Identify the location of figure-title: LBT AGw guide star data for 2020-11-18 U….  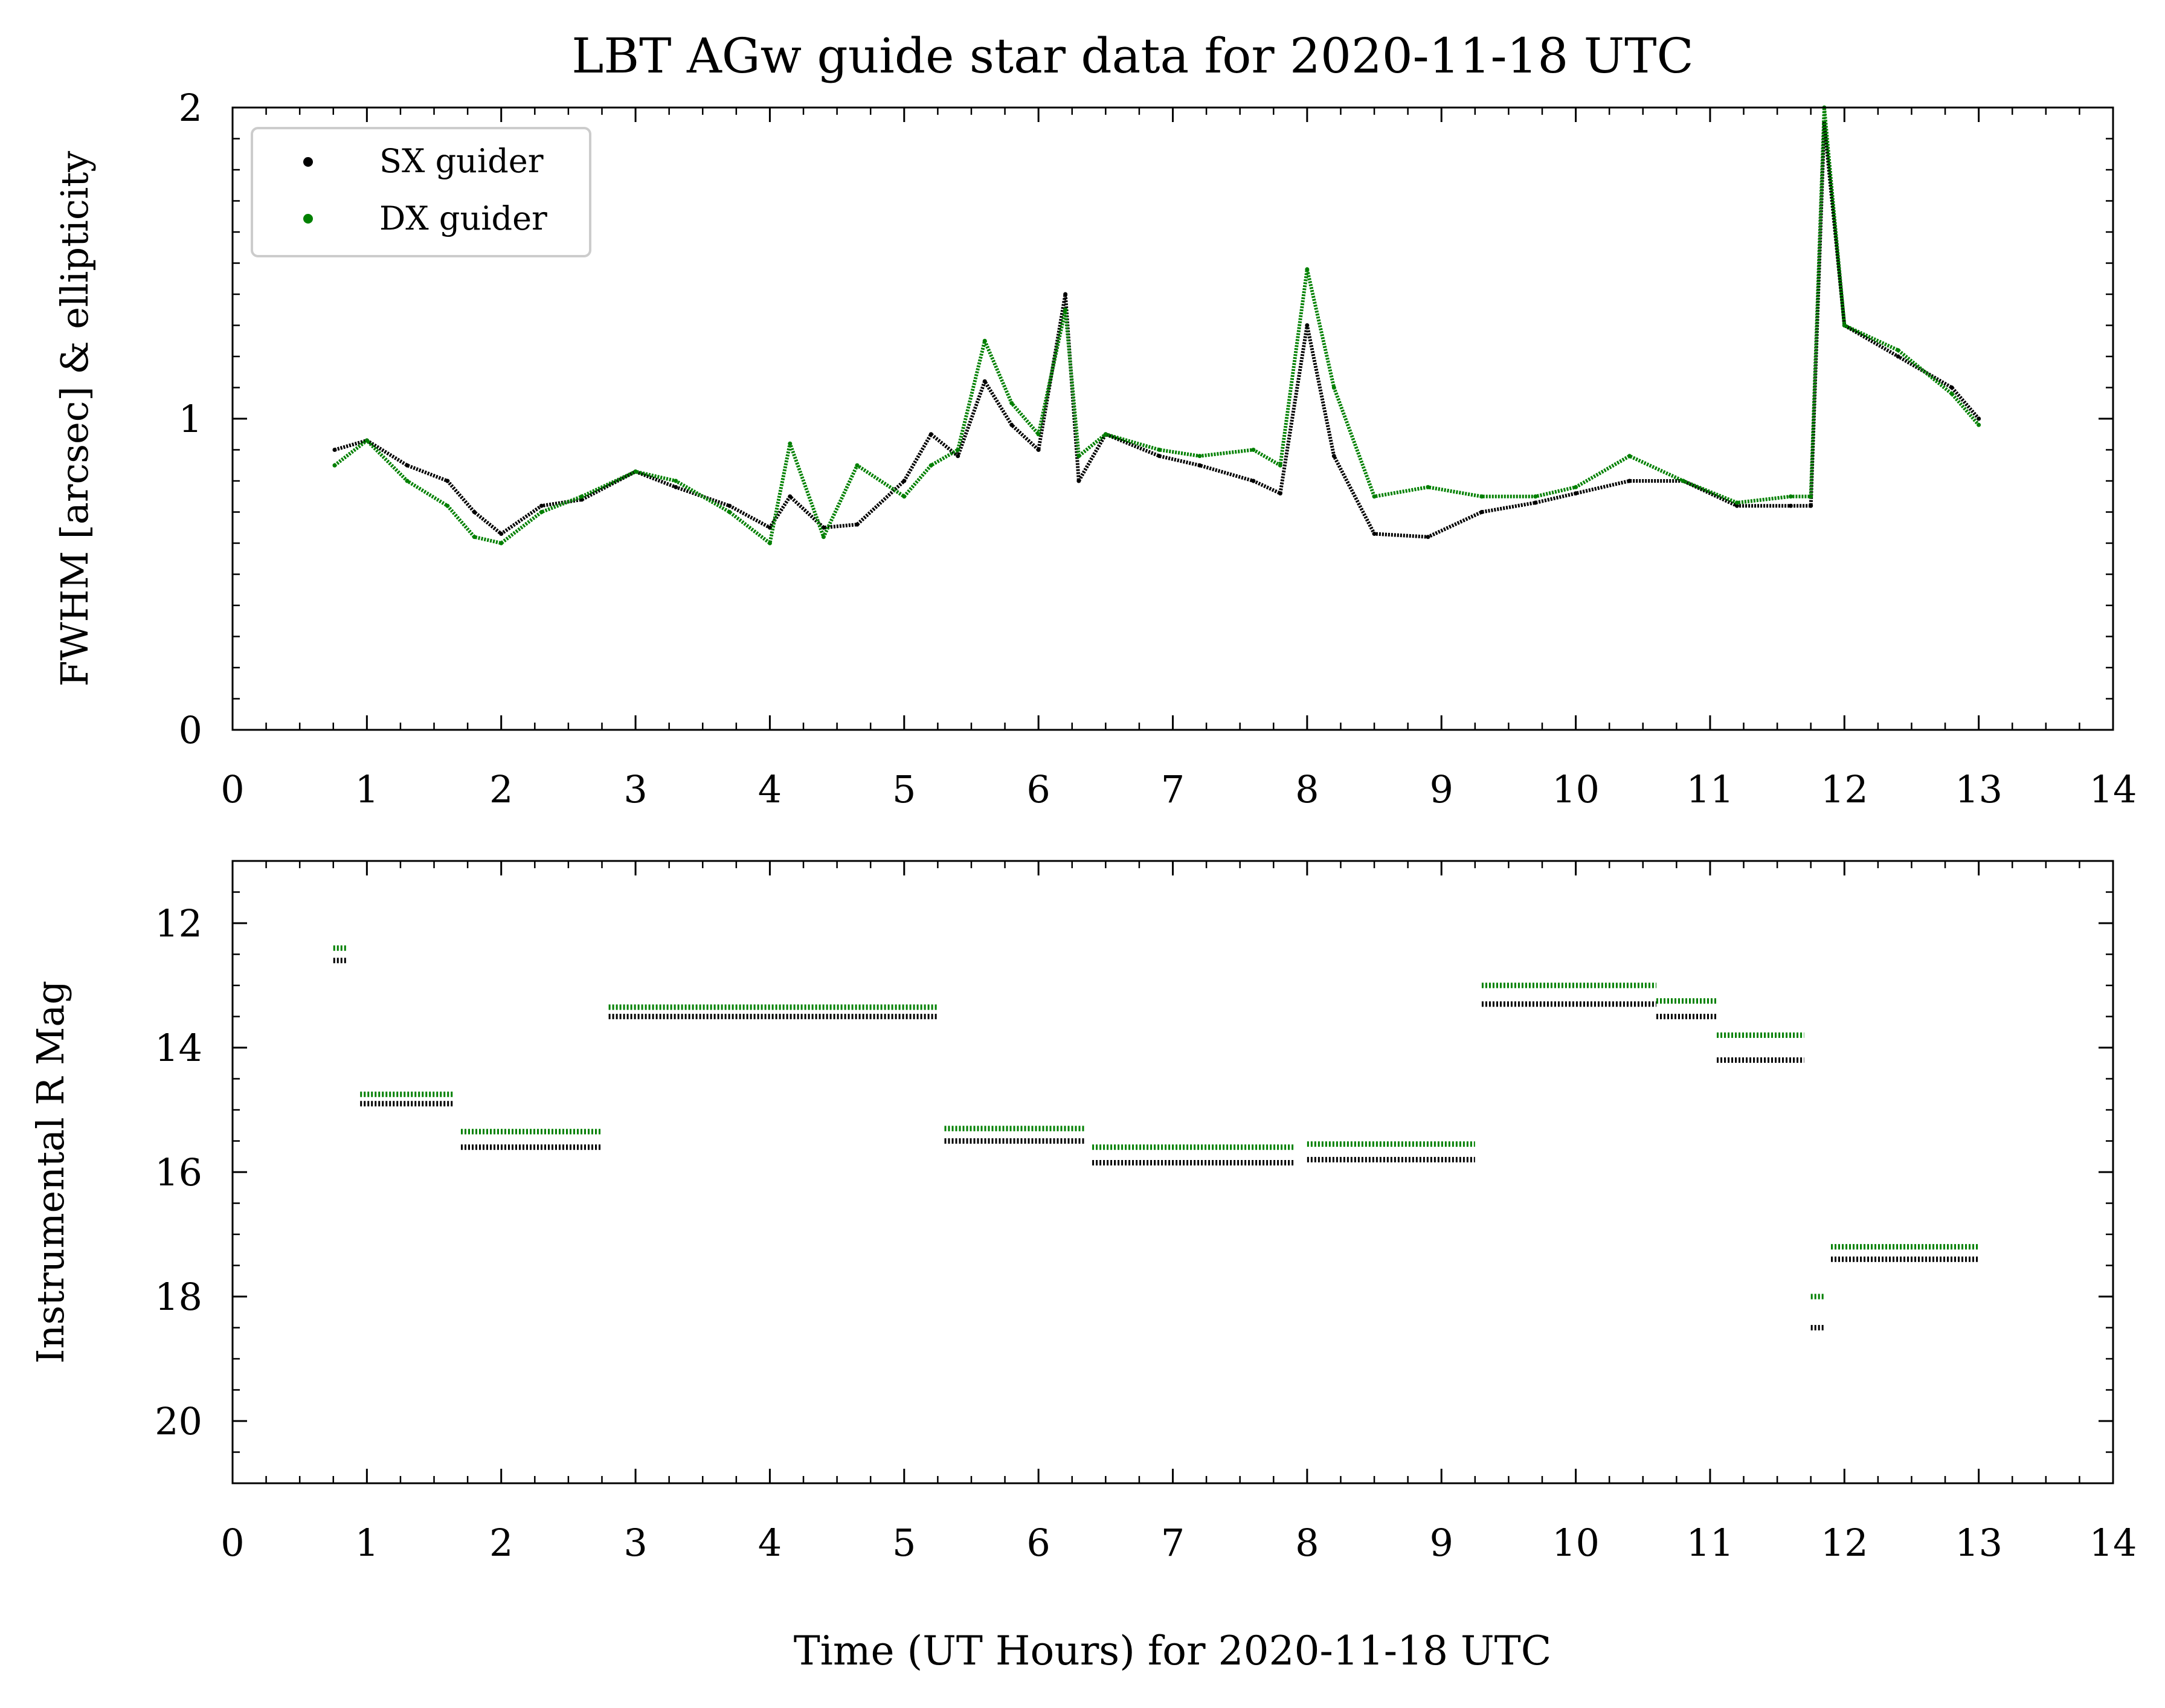
(1132, 56).